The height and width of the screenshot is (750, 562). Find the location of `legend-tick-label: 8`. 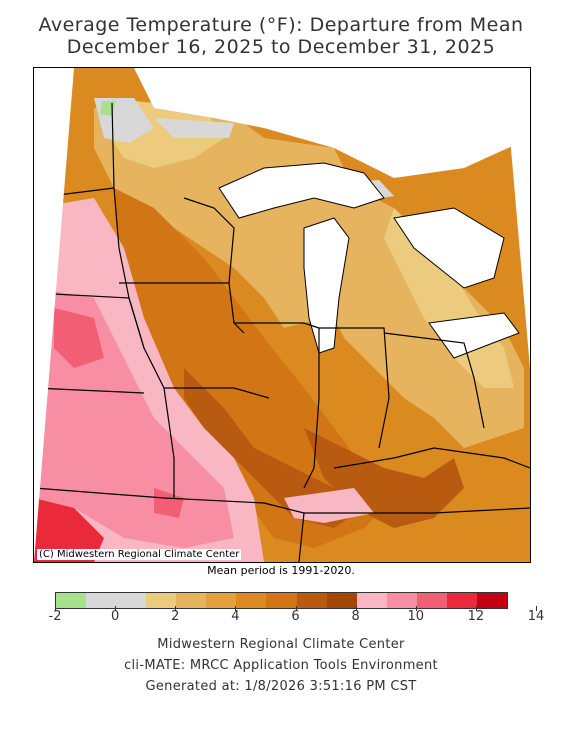

legend-tick-label: 8 is located at coordinates (355, 616).